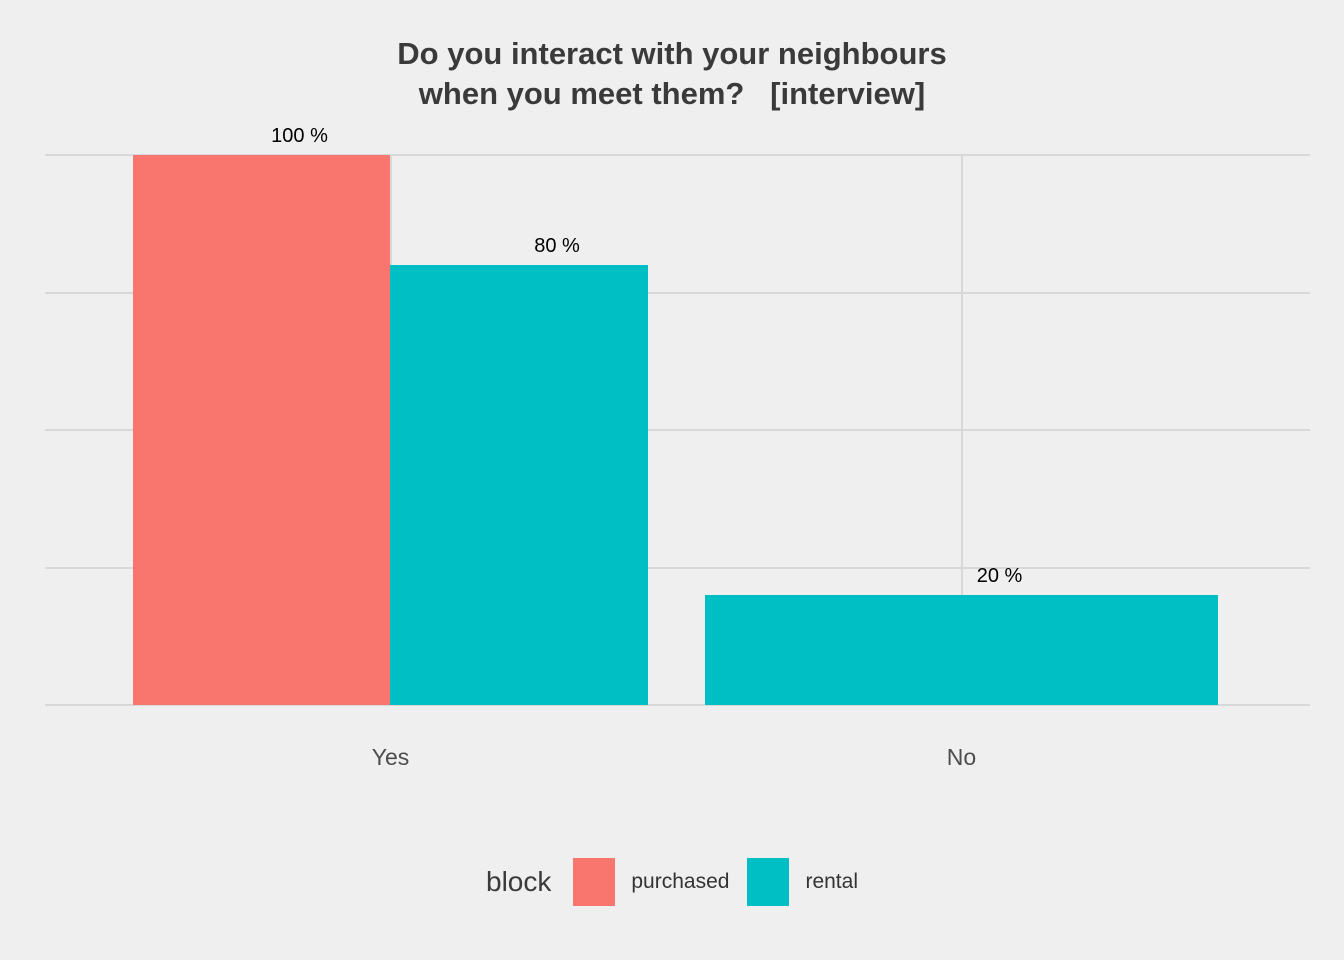 The width and height of the screenshot is (1344, 960). I want to click on chart-title-line2: when you meet them? [interview], so click(672, 93).